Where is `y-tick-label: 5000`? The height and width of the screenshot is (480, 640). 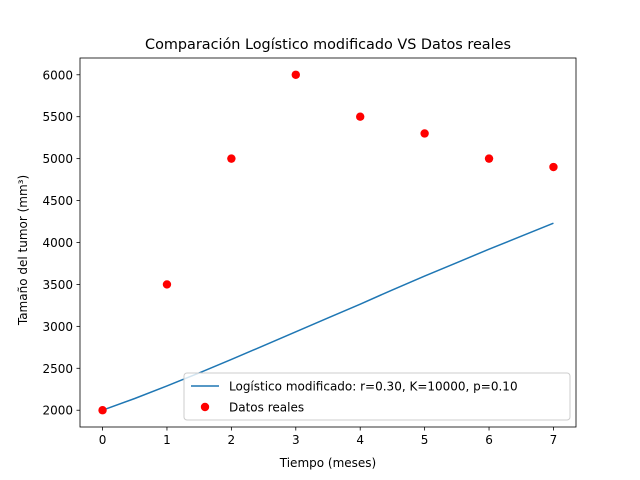 y-tick-label: 5000 is located at coordinates (57, 159).